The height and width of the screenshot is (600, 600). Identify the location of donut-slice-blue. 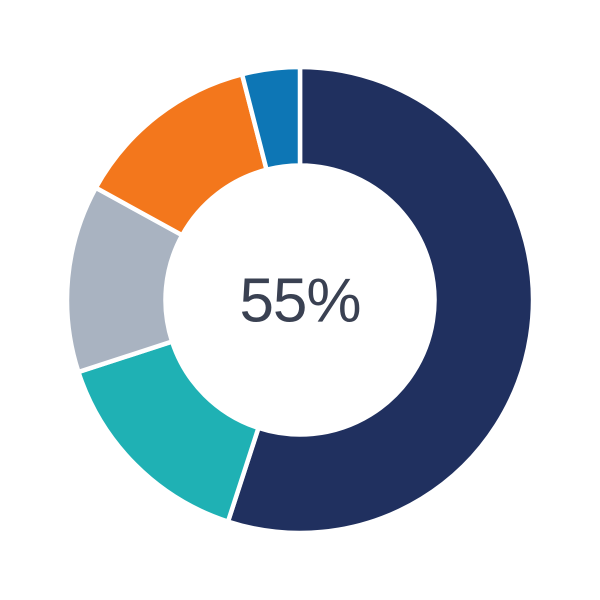
(271, 118).